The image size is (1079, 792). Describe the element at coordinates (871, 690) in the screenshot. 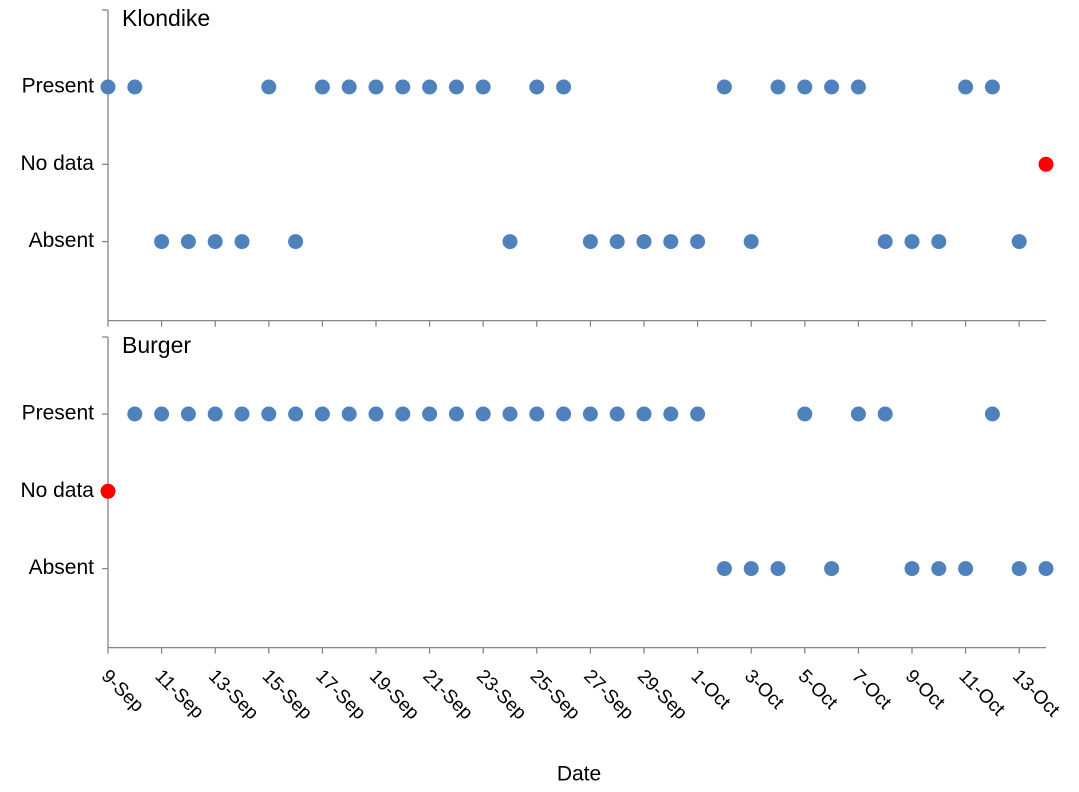

I see `x-tick-label: 7-Oct` at that location.